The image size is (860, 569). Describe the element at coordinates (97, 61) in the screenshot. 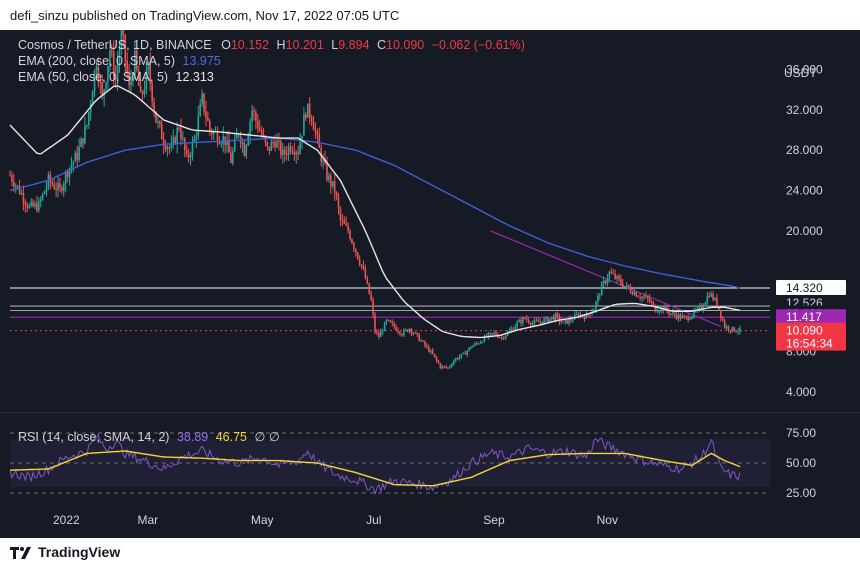

I see `ema200-label: EMA (200, close, 0, SMA, 5)` at that location.